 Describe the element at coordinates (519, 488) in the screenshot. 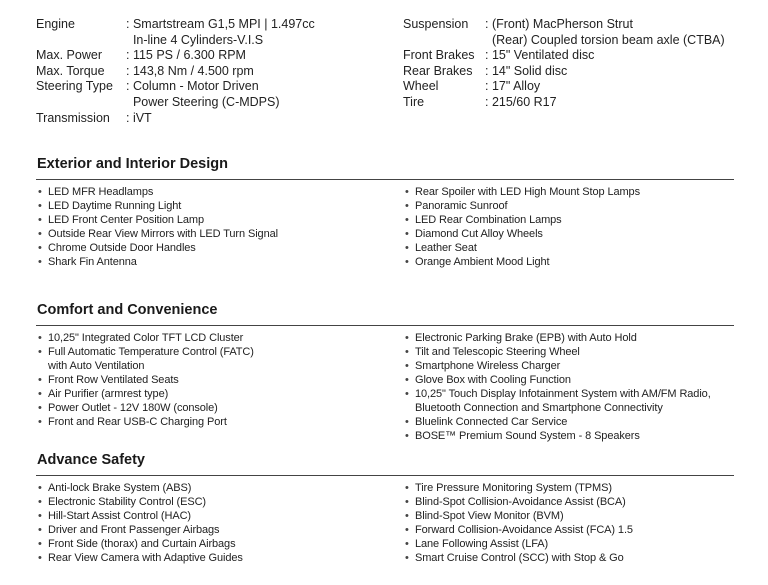

I see `list-item: Tire Pressure Monitoring System (TPMS)` at that location.